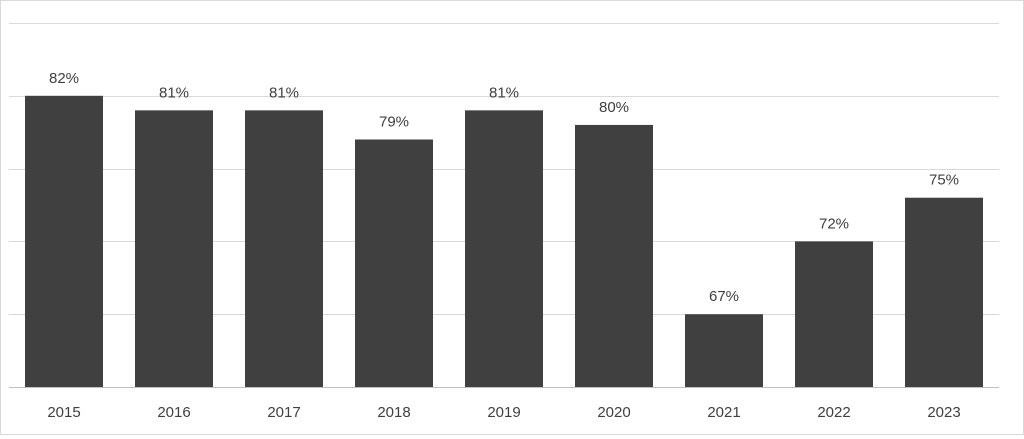 The width and height of the screenshot is (1024, 439). What do you see at coordinates (724, 296) in the screenshot?
I see `data-label-2021: 67%` at bounding box center [724, 296].